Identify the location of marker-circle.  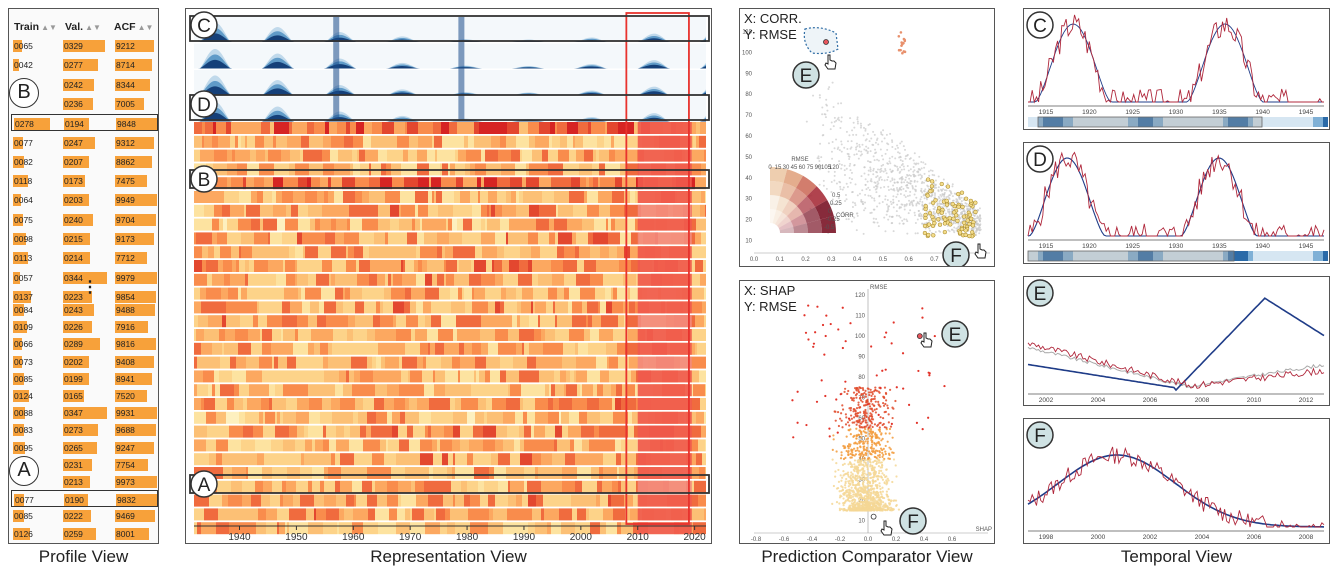
(204, 104).